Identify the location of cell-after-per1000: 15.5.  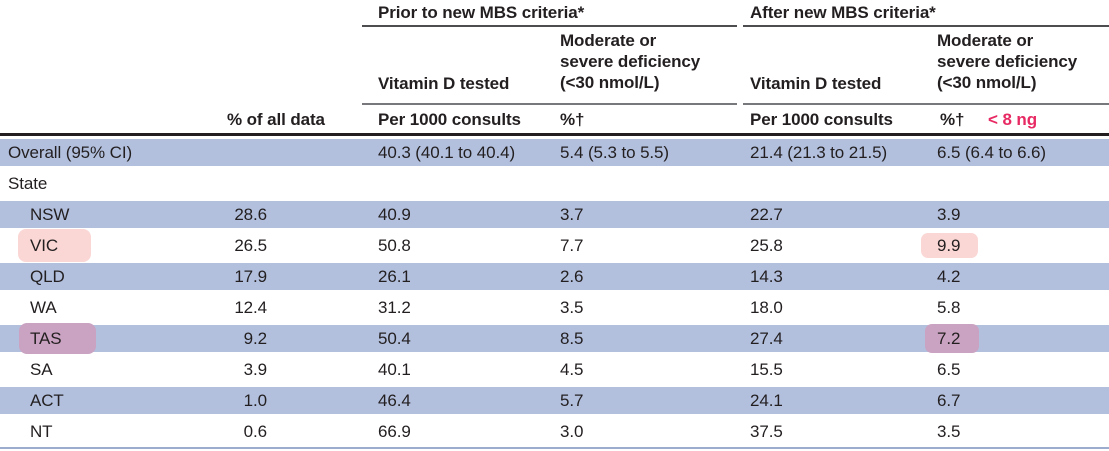
(766, 369).